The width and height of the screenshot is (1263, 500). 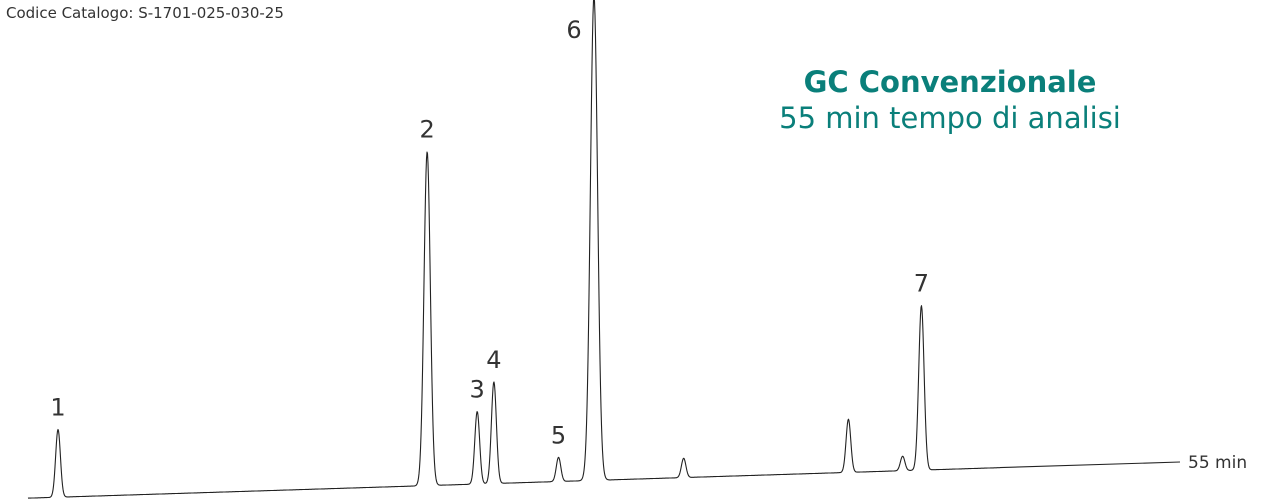 I want to click on baseline-extension, so click(x=1090, y=465).